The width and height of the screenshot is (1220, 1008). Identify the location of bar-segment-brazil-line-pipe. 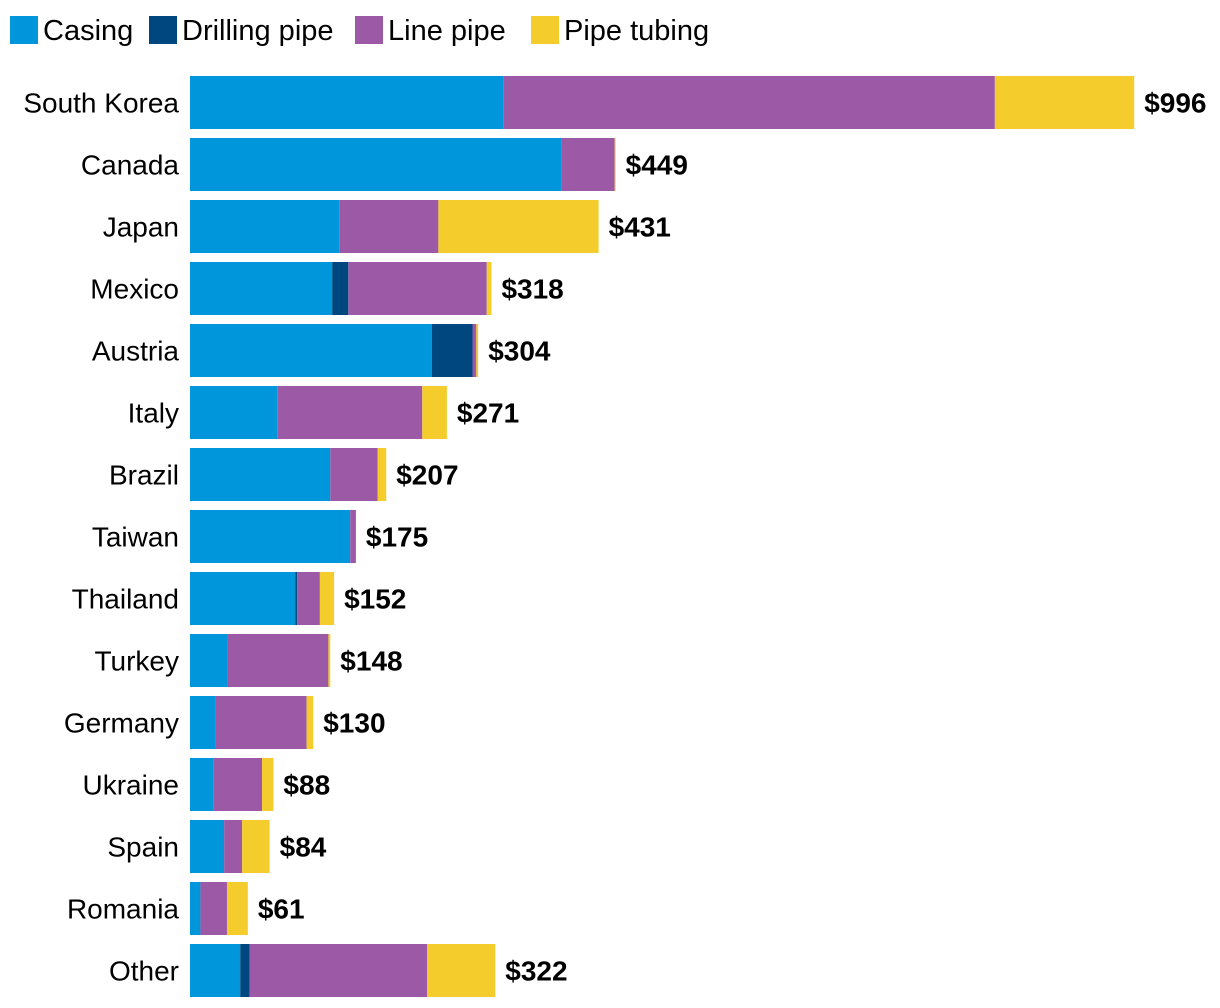
(354, 474).